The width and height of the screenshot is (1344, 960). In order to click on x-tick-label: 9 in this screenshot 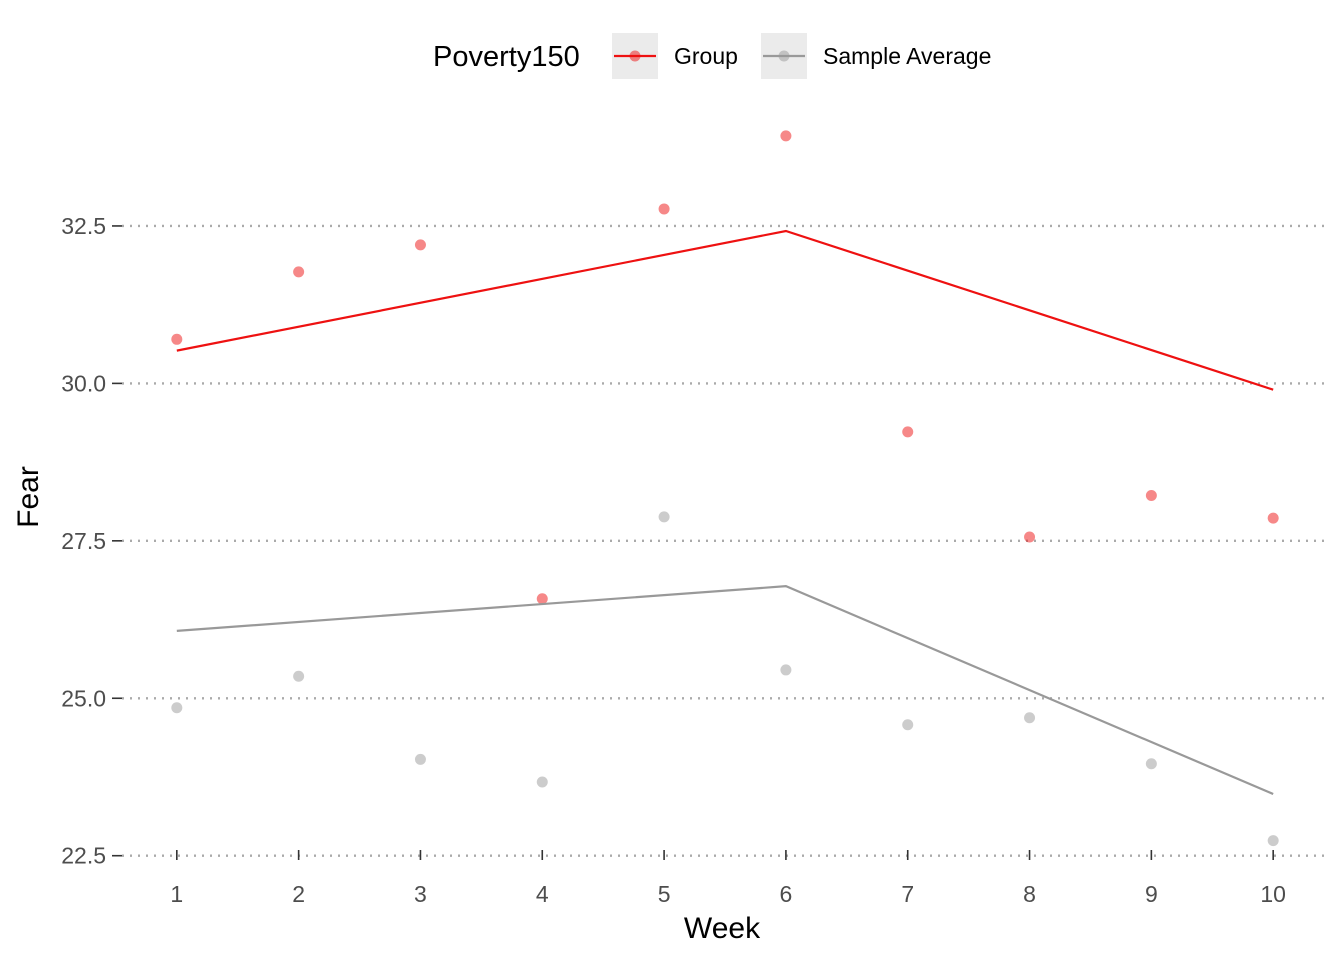, I will do `click(1151, 894)`.